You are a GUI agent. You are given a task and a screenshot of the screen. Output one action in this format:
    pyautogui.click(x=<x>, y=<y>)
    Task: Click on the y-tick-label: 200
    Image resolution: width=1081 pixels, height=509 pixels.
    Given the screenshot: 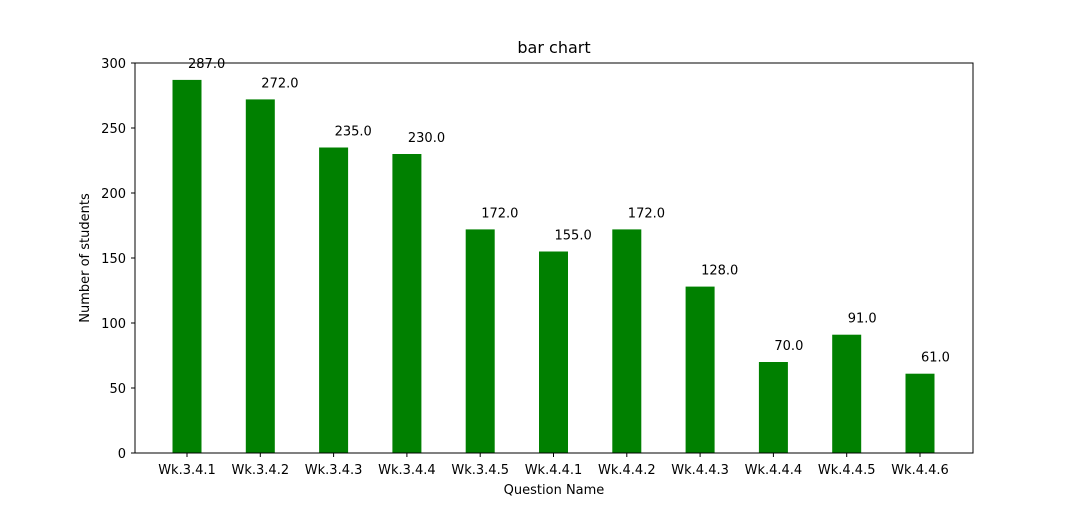 What is the action you would take?
    pyautogui.click(x=113, y=194)
    